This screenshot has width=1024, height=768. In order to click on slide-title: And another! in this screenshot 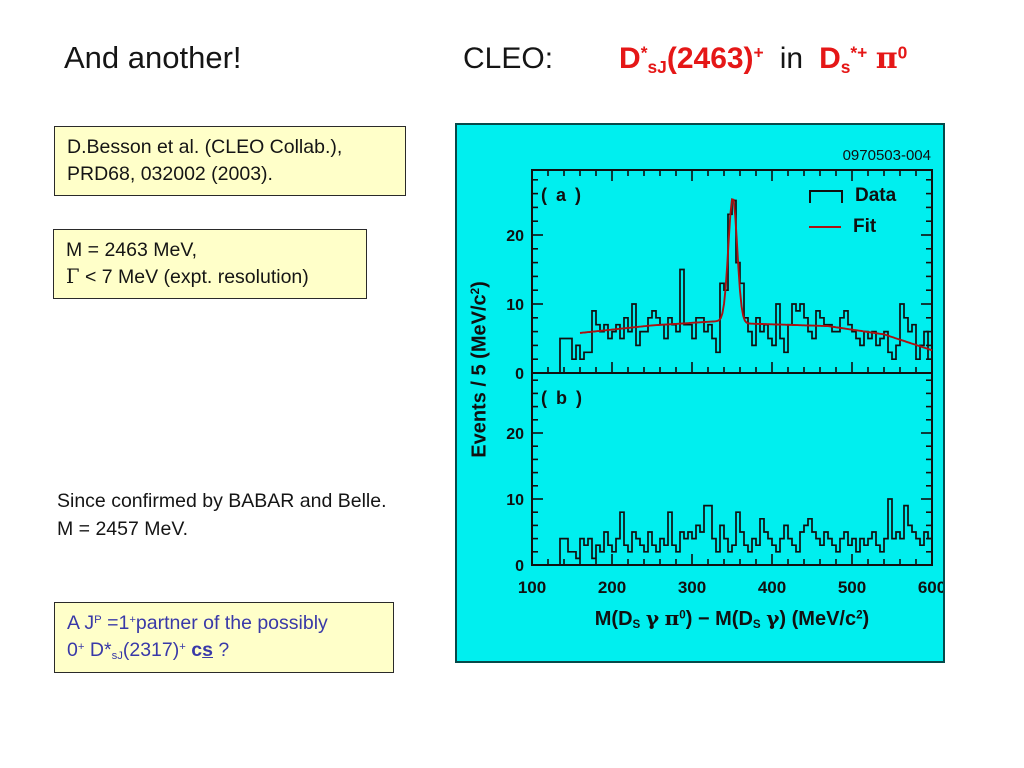, I will do `click(153, 57)`.